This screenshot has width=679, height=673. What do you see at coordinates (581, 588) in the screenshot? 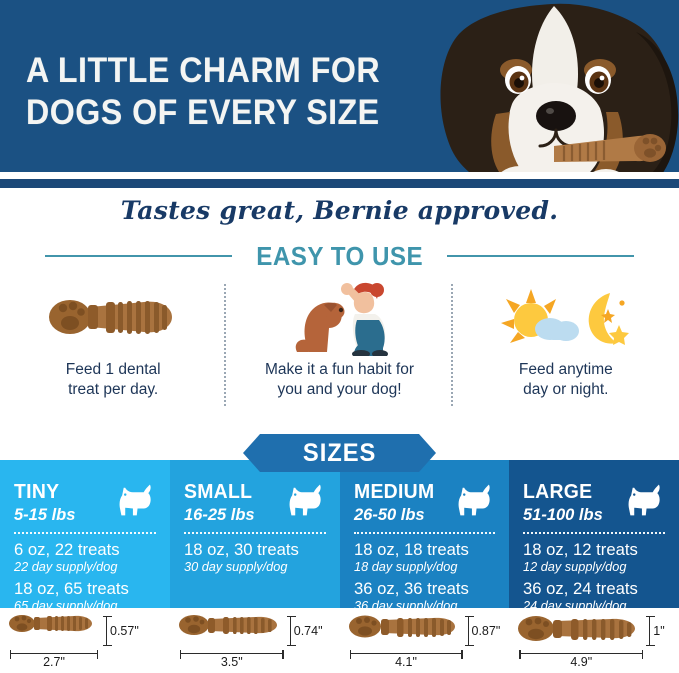
I see `size-item-main: 36 oz, 24 treats` at bounding box center [581, 588].